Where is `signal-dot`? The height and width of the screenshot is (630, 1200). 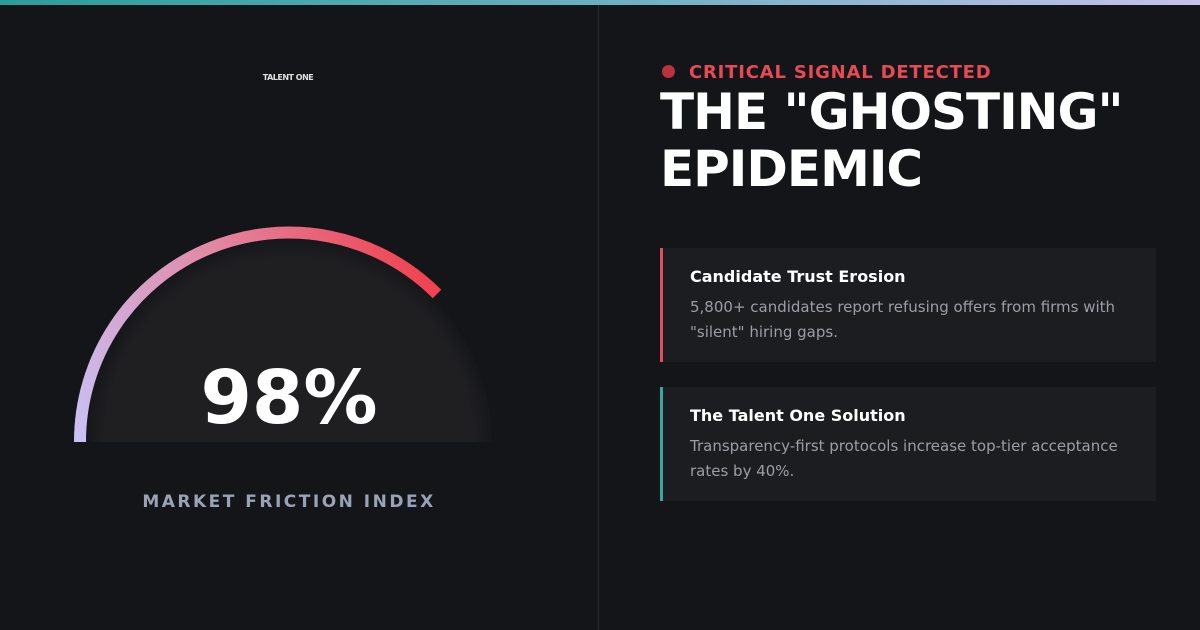 signal-dot is located at coordinates (668, 71).